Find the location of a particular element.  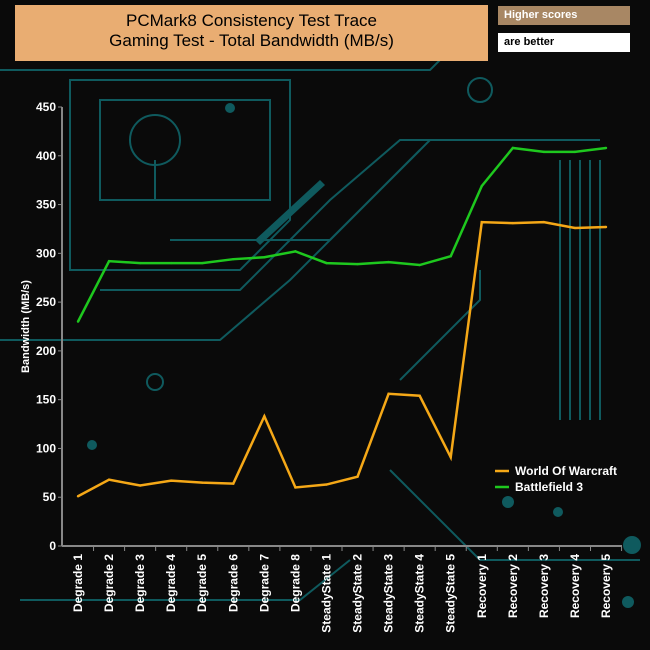

y-tick-label: 100 is located at coordinates (46, 448).